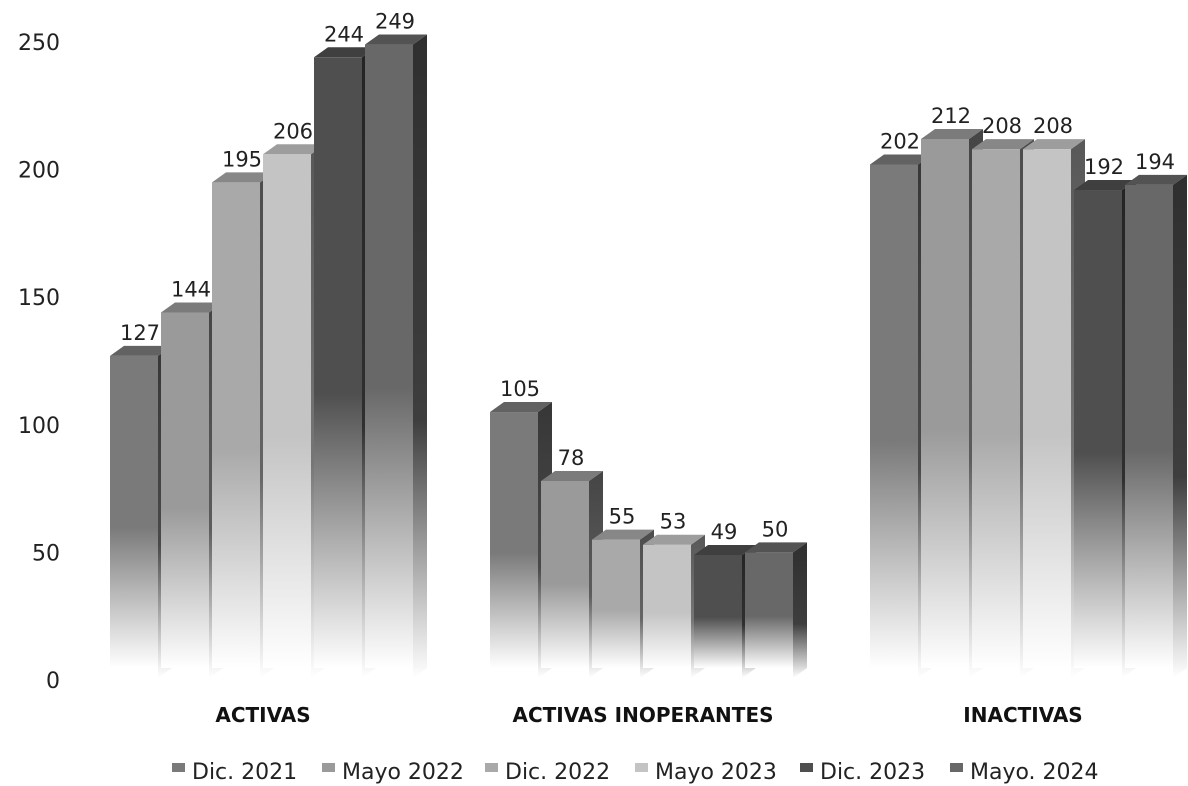 The height and width of the screenshot is (786, 1188). I want to click on legend-label: Mayo 2022, so click(403, 772).